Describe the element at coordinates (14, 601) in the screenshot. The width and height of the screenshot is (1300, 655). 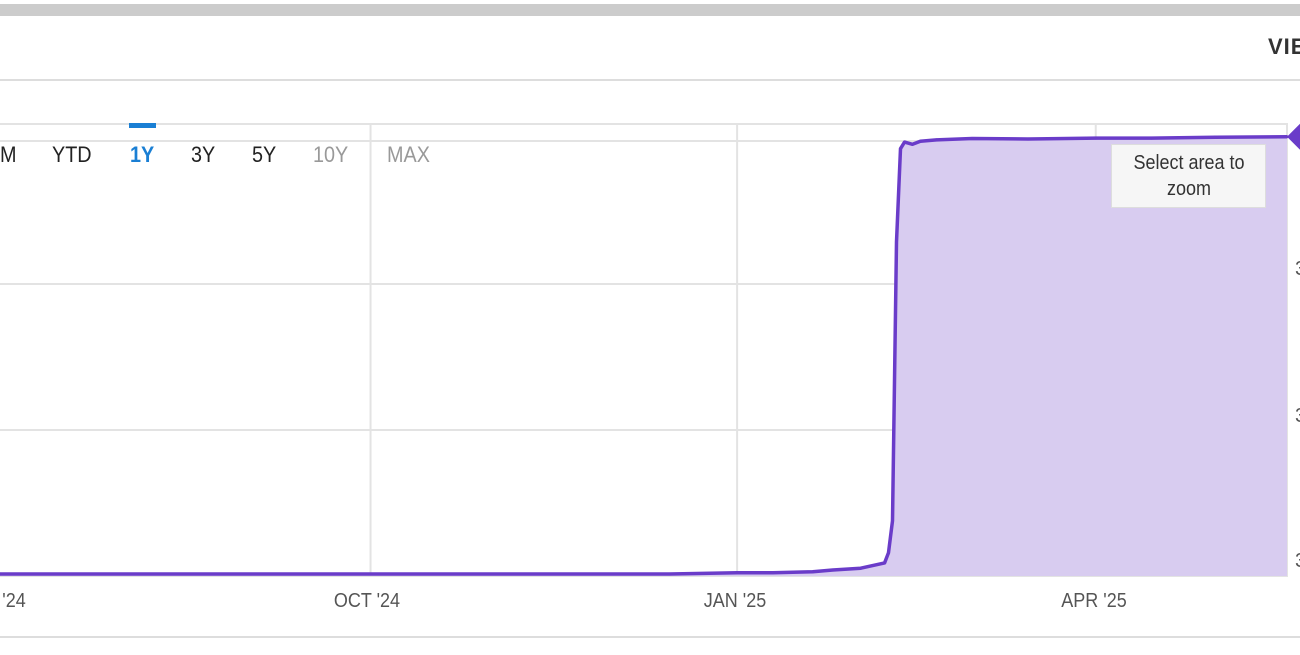
I see `x-tick-label: '24` at that location.